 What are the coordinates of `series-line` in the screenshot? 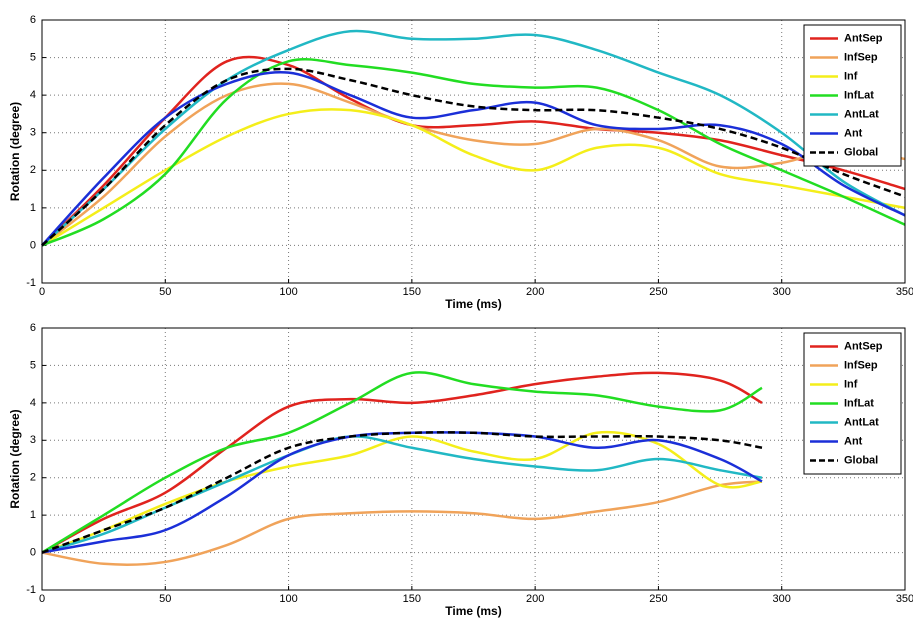 It's located at (402, 523).